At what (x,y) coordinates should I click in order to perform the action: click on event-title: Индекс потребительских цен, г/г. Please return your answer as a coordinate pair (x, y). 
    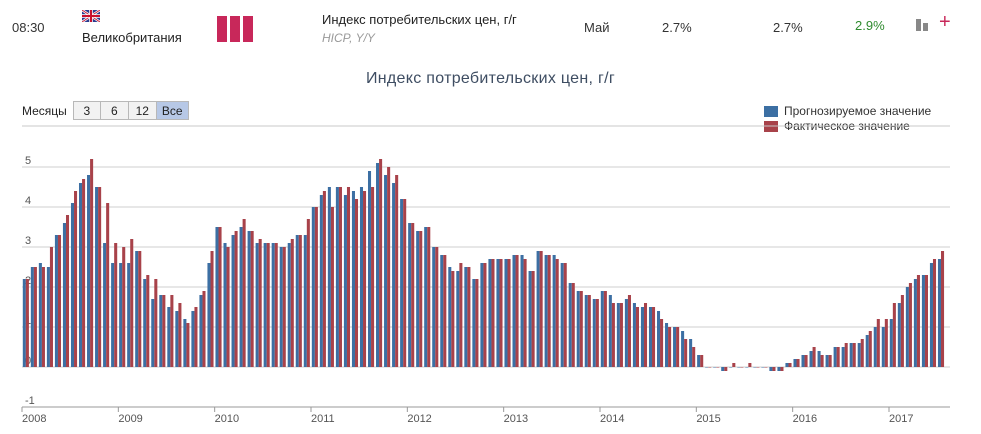
    Looking at the image, I should click on (419, 19).